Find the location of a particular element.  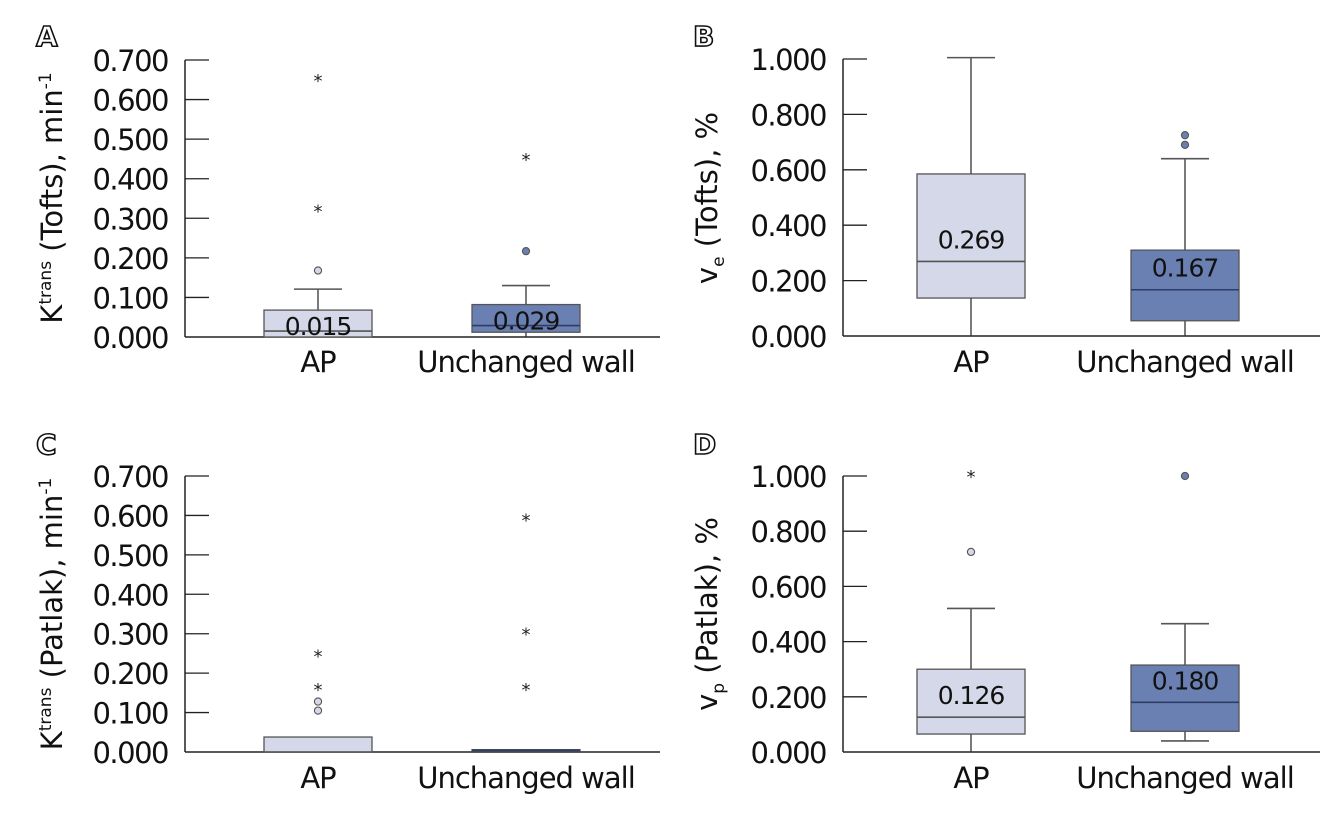

panel-letter: A is located at coordinates (47, 36).